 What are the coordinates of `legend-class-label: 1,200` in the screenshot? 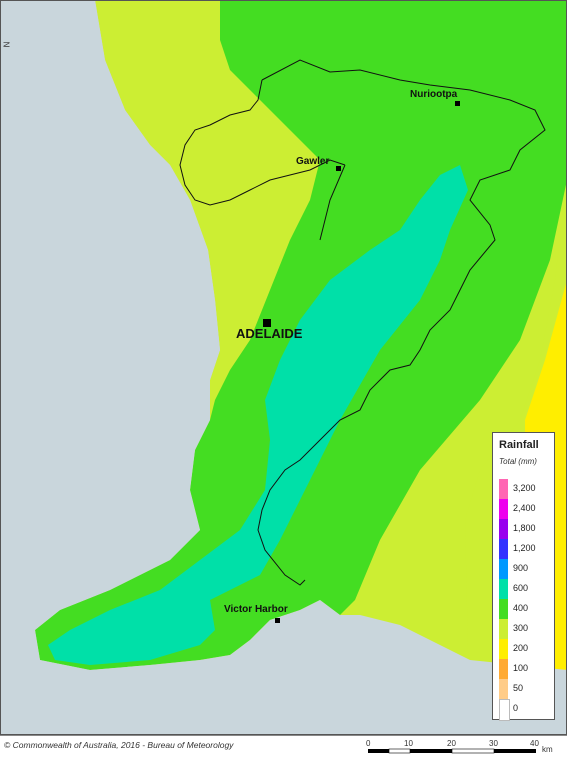 It's located at (524, 548).